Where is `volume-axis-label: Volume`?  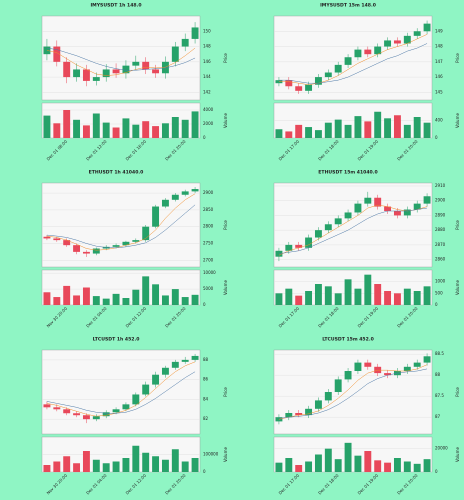 volume-axis-label: Volume is located at coordinates (225, 287).